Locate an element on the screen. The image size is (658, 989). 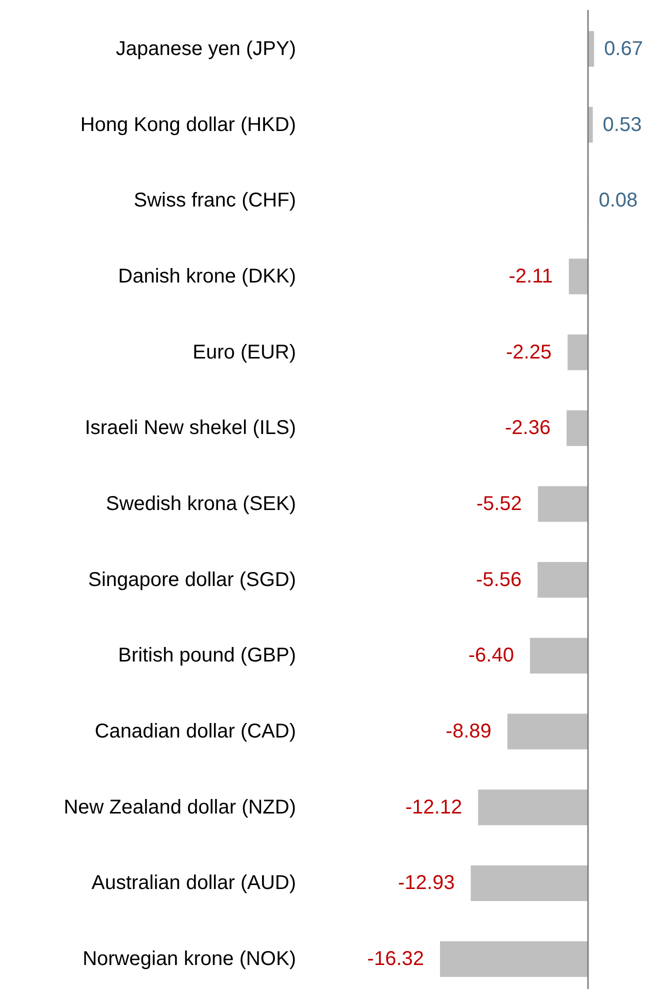
y-tick-label: New Zealand dollar (NZD) is located at coordinates (180, 807).